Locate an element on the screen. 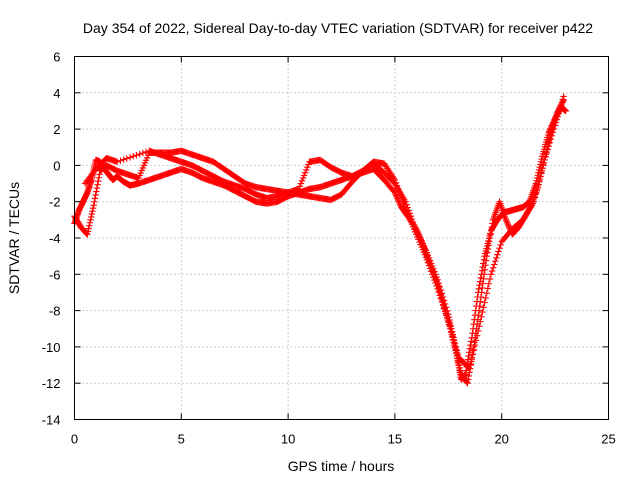  x-tick-label: 25 is located at coordinates (608, 439).